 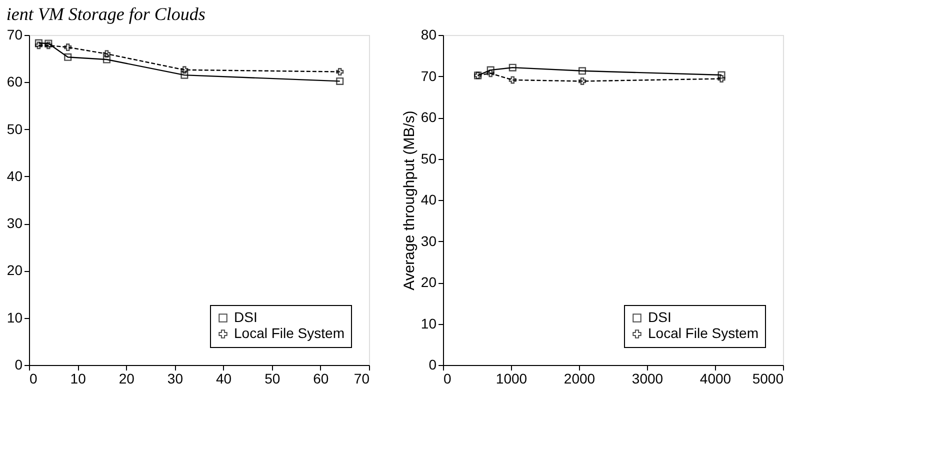 What do you see at coordinates (648, 378) in the screenshot?
I see `x-tick-label: 3000` at bounding box center [648, 378].